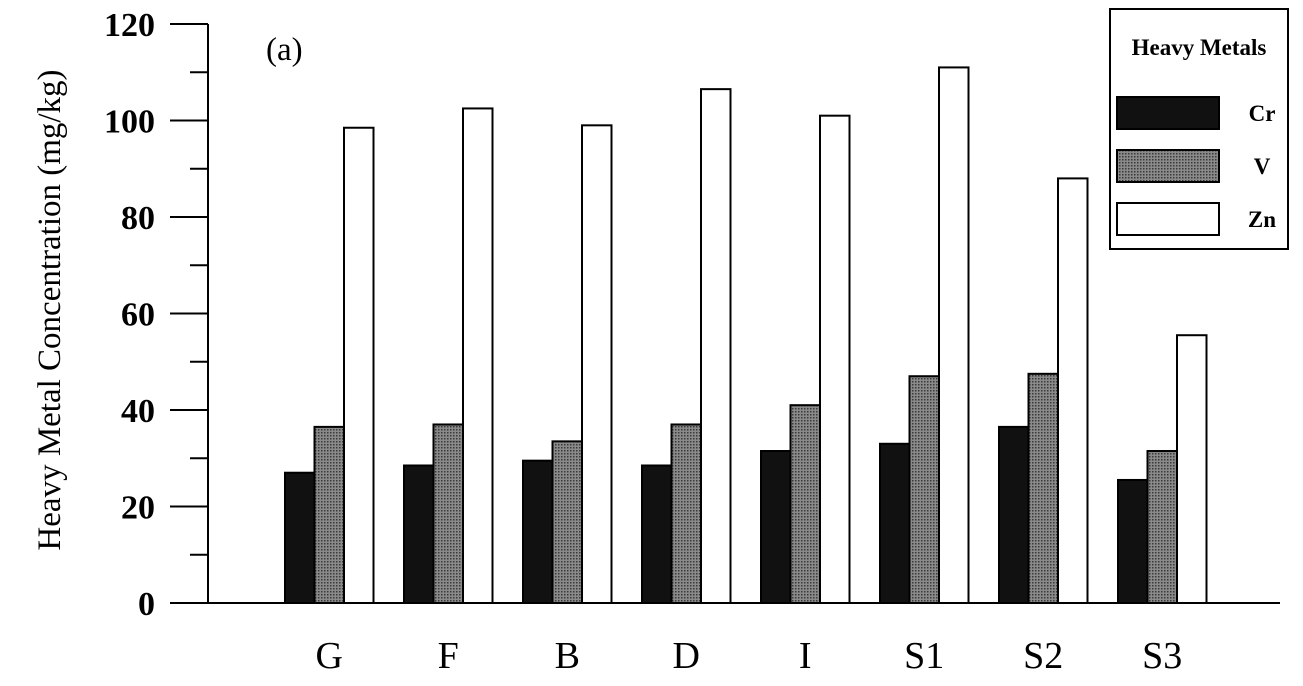  Describe the element at coordinates (50, 309) in the screenshot. I see `y-axis-label: Heavy Metal Concentration (mg/kg)` at that location.